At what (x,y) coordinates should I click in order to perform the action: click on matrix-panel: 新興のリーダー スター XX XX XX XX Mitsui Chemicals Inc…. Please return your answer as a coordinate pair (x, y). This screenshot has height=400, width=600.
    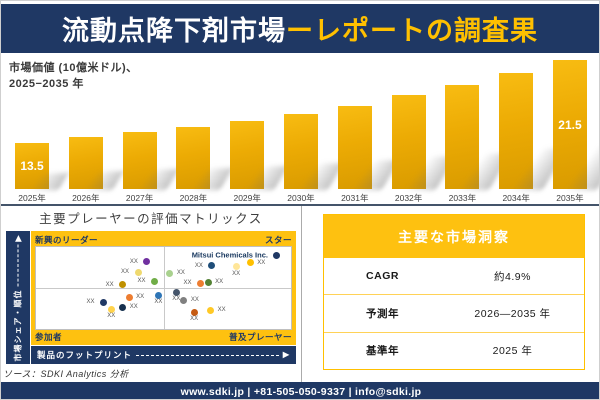
    Looking at the image, I should click on (163, 288).